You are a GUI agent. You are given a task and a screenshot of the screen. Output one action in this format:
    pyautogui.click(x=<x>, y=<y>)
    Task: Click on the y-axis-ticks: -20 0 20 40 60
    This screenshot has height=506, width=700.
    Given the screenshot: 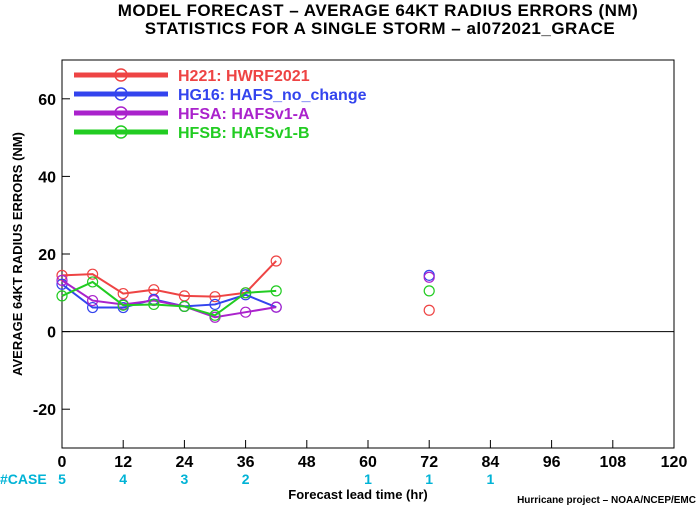 What is the action you would take?
    pyautogui.click(x=51, y=255)
    